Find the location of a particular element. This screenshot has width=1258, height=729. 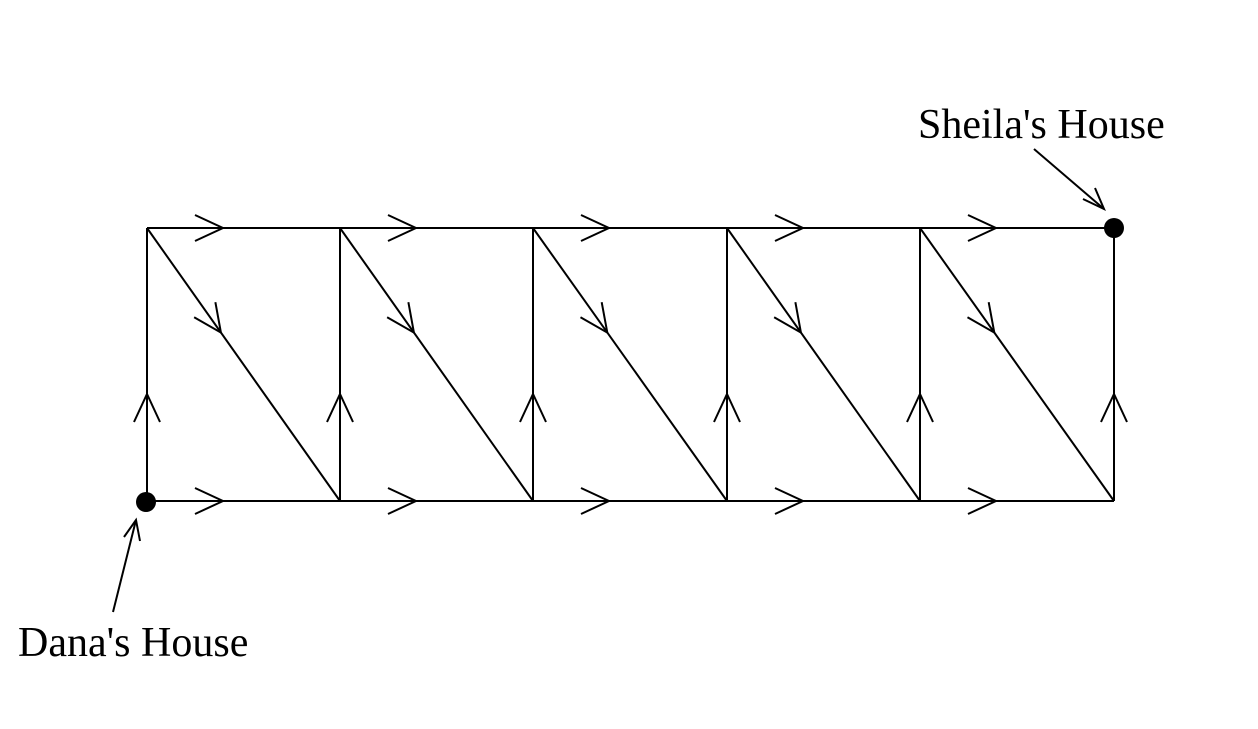

end-house-label: Sheila's House is located at coordinates (1041, 125).